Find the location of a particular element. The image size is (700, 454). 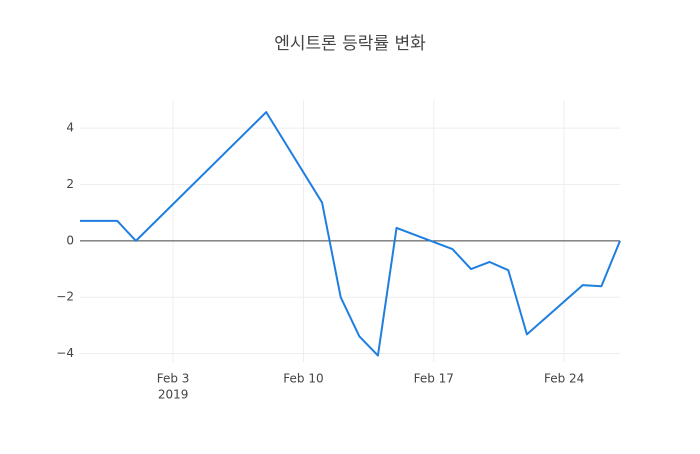

y-tick-label: −2 is located at coordinates (65, 297).